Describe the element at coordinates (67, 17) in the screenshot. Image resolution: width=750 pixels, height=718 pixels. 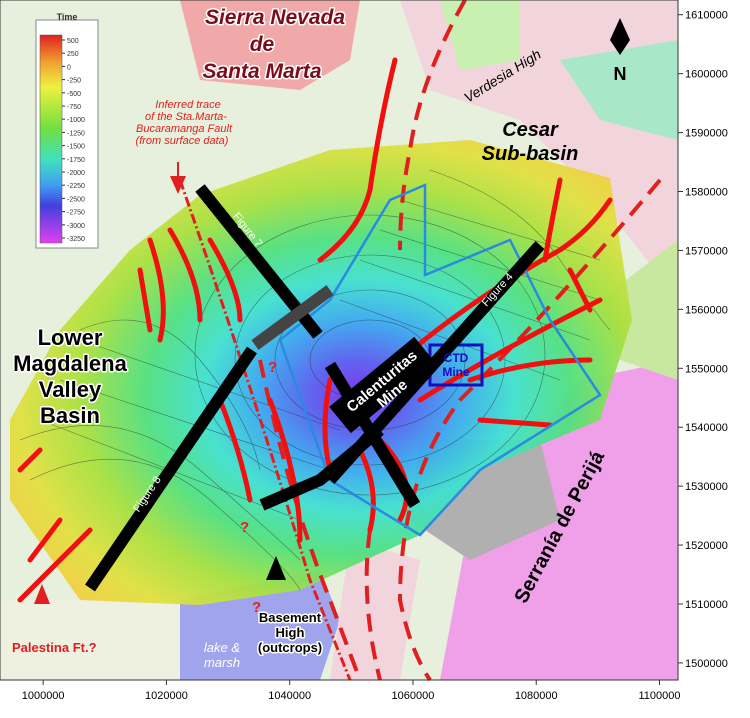
I see `colorbar-title: Time` at that location.